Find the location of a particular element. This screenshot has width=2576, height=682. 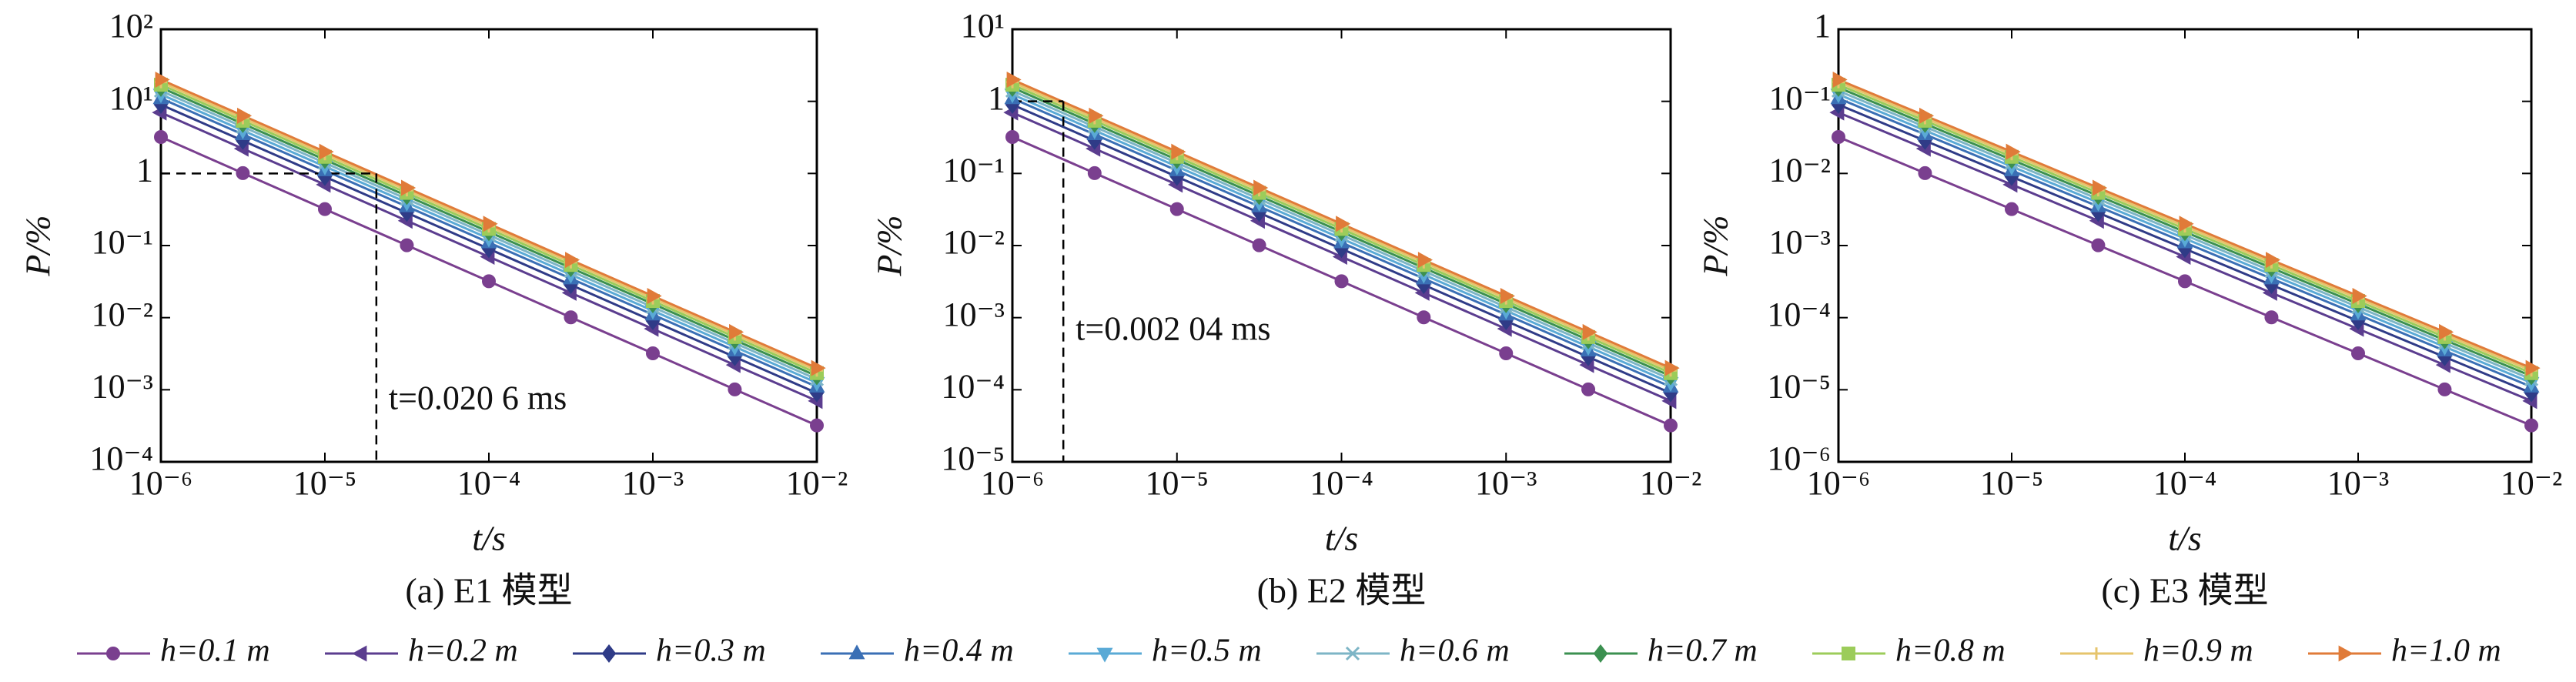

legend-label: h=0.2 m is located at coordinates (463, 651).